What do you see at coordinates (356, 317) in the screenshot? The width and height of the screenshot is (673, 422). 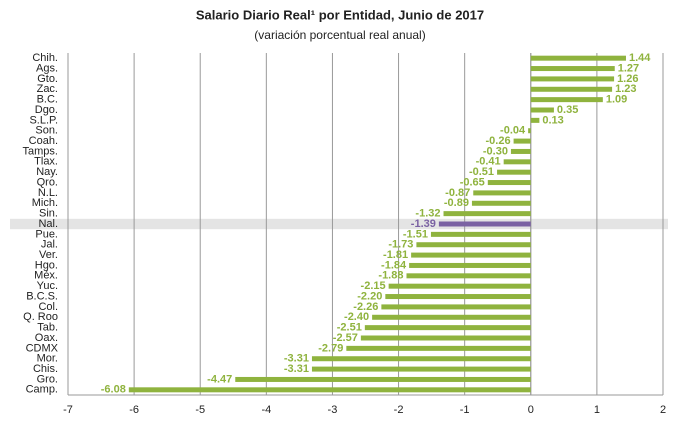 I see `value-label: -2.40` at bounding box center [356, 317].